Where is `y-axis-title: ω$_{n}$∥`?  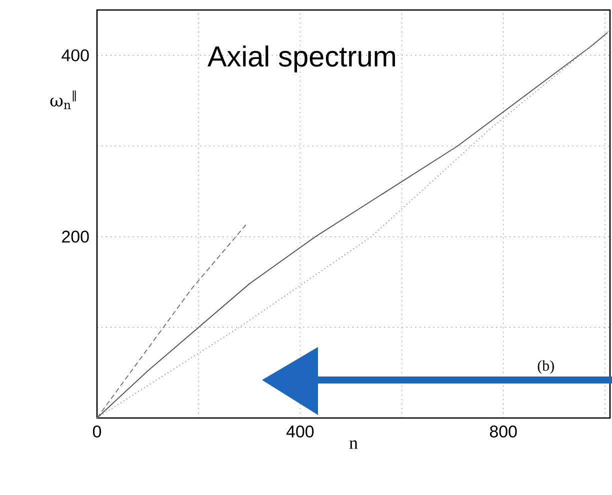 y-axis-title: ω$_{n}$∥ is located at coordinates (63, 100).